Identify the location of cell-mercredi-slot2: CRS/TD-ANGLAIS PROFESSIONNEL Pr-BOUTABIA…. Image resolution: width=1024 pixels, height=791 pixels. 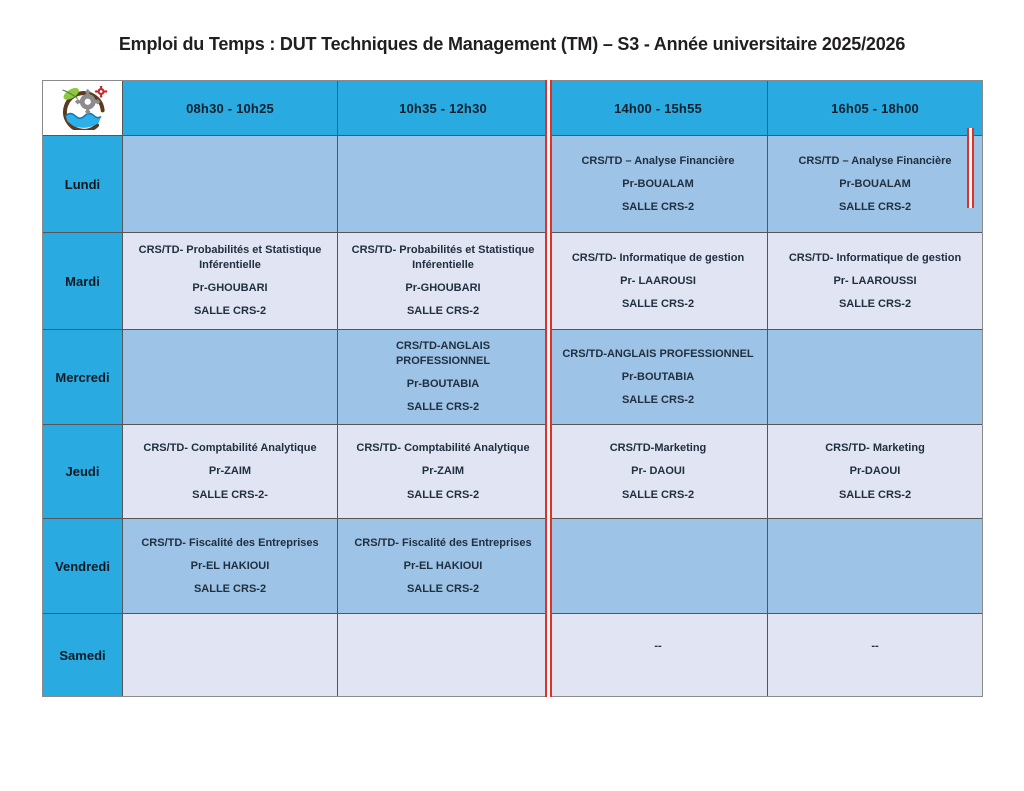
(443, 377).